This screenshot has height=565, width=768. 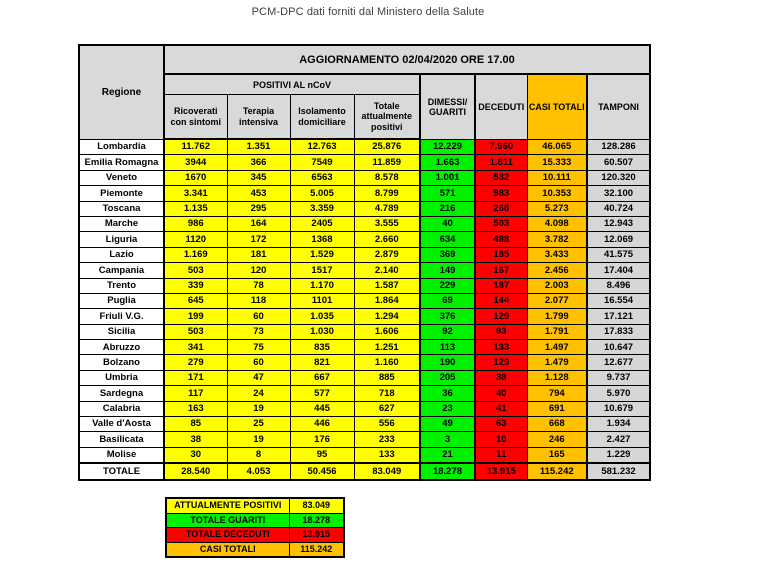 I want to click on terapia-value: 4.053, so click(x=258, y=471).